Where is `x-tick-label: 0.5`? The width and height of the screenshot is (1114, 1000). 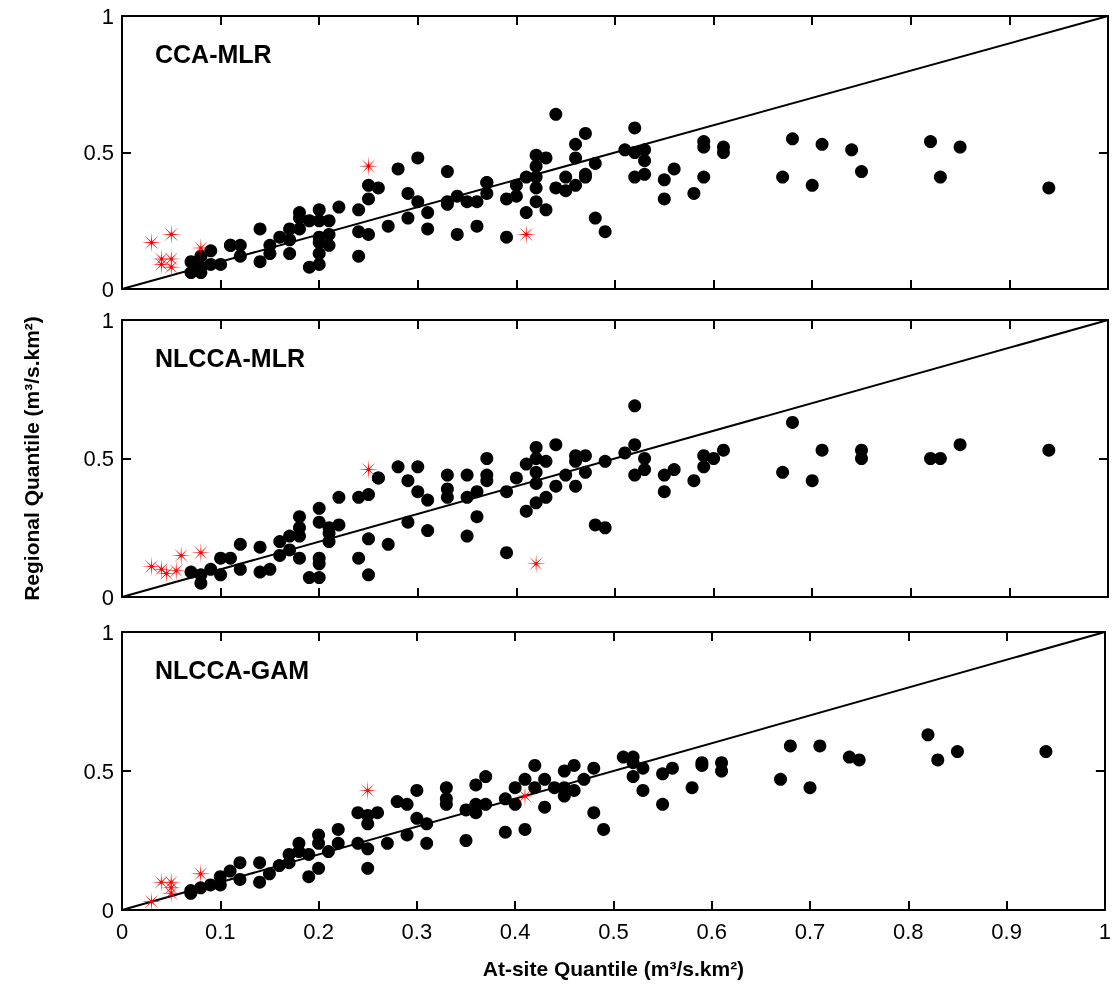
x-tick-label: 0.5 is located at coordinates (613, 931).